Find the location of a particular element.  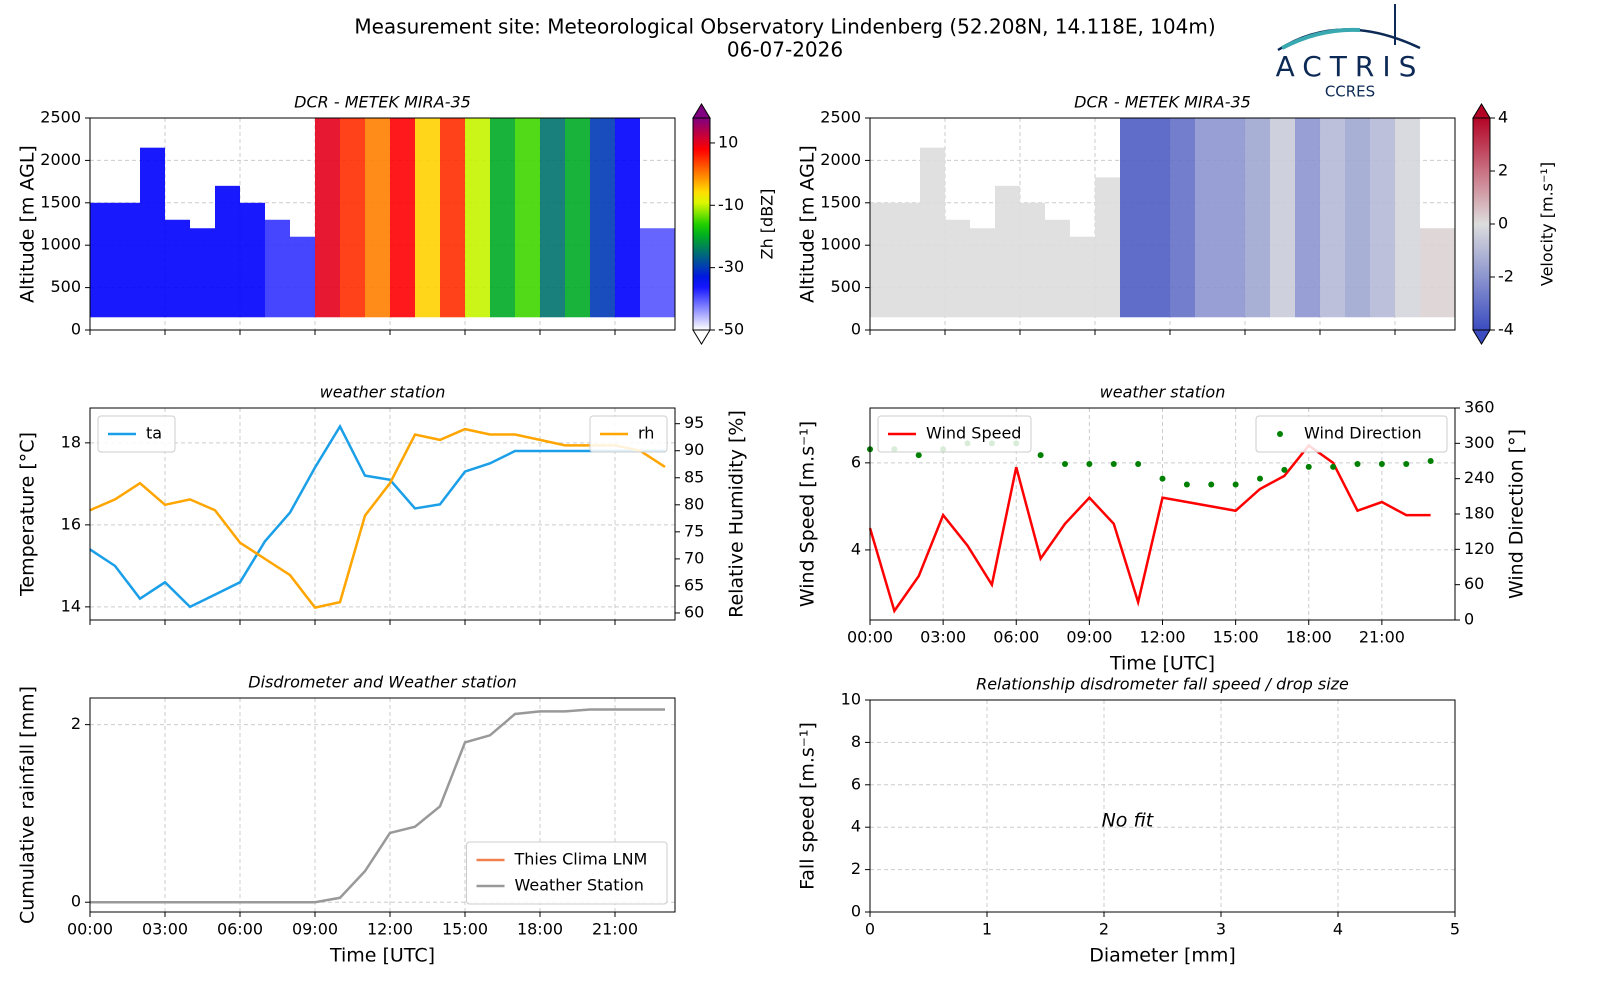

y-tick-label: 18 is located at coordinates (71, 441).